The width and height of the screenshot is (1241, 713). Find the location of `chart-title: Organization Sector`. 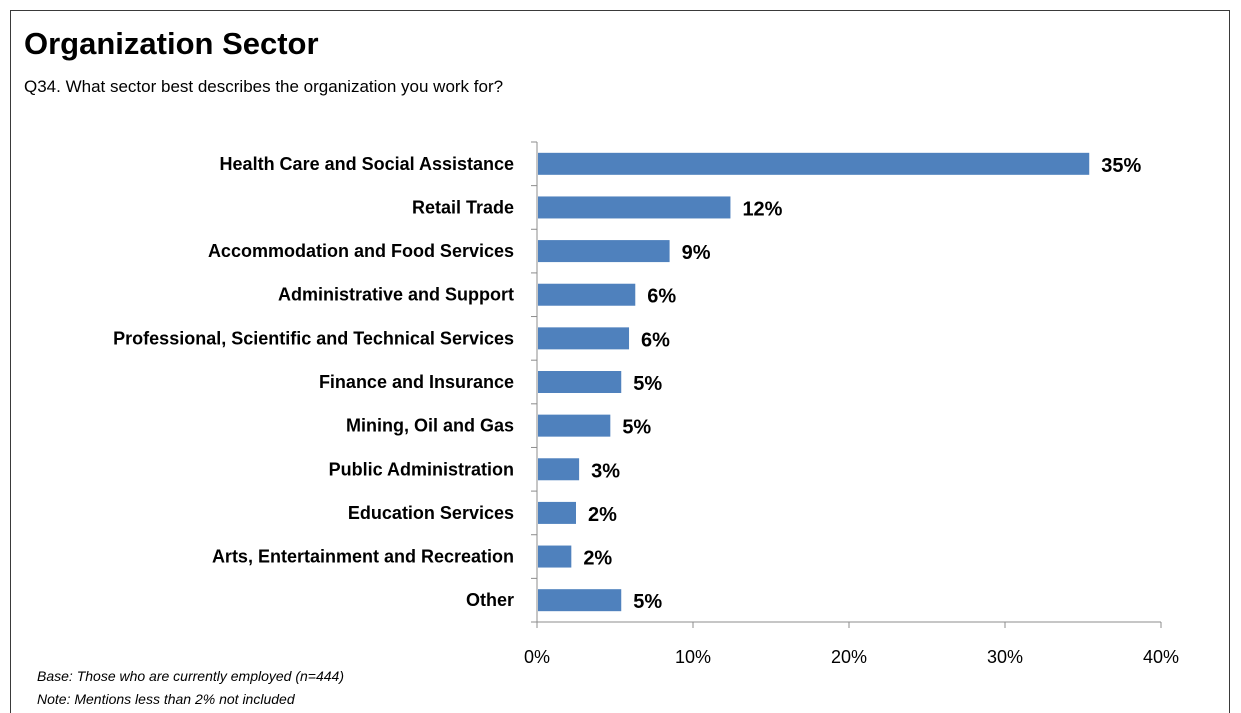

chart-title: Organization Sector is located at coordinates (171, 43).